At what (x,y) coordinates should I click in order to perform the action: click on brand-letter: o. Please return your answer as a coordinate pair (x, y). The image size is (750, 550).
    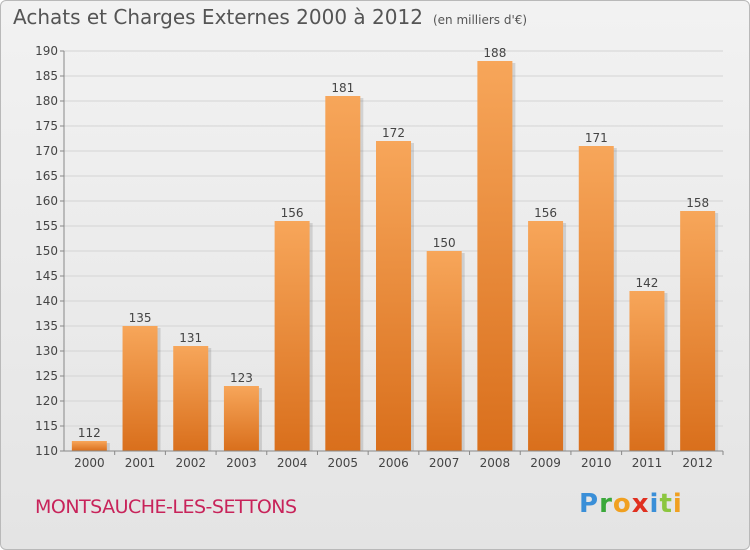
    Looking at the image, I should click on (622, 504).